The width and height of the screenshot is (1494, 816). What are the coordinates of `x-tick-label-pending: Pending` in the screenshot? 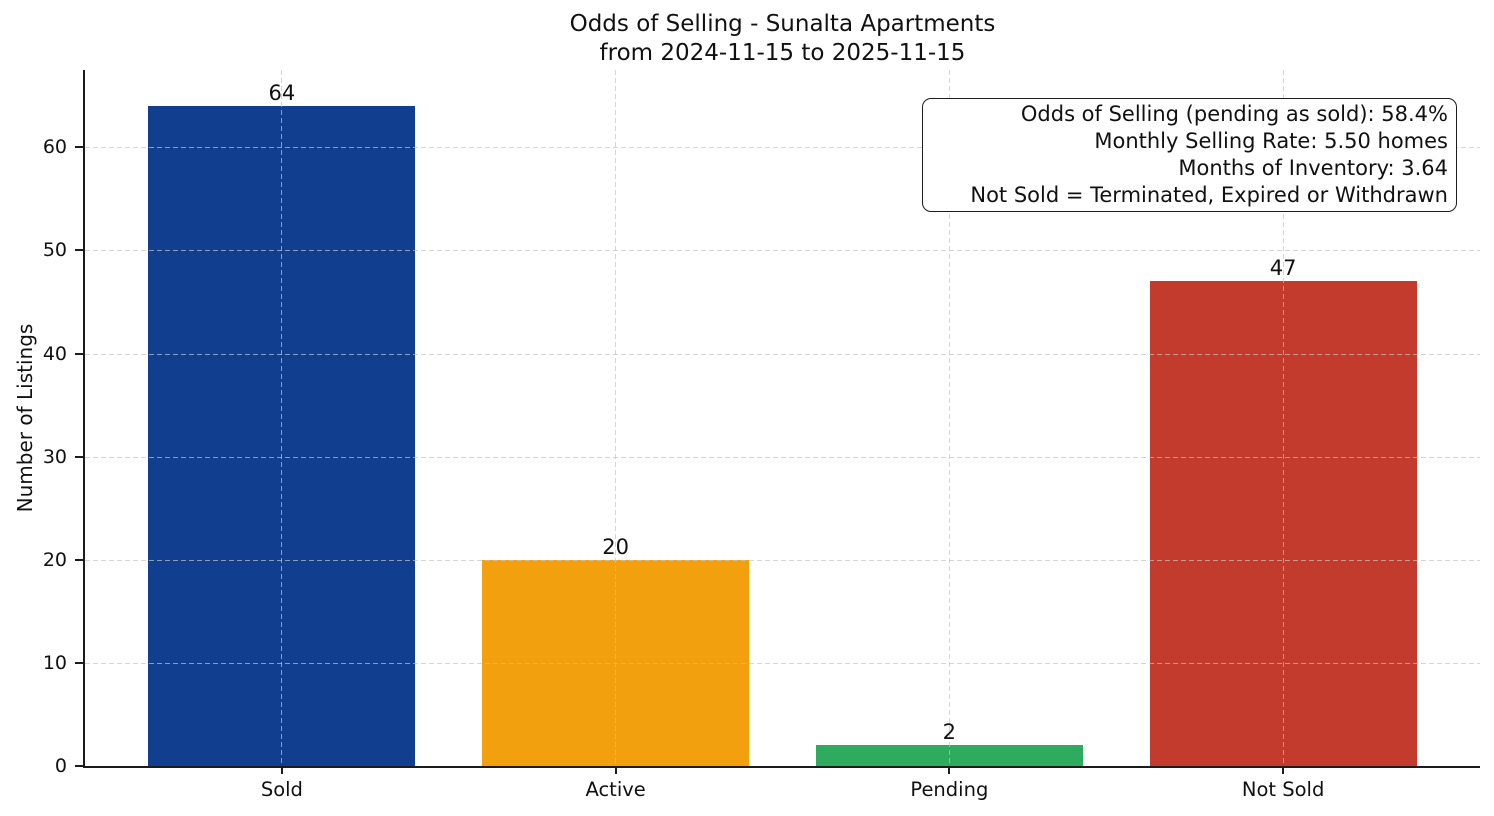 It's located at (949, 789).